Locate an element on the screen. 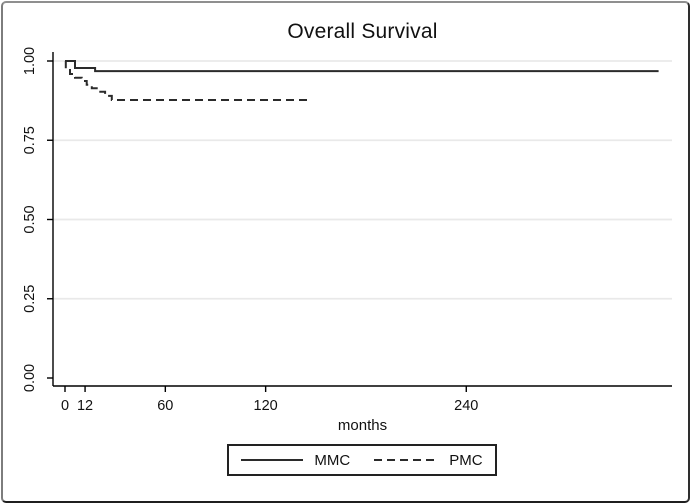  legend-item-mmc: MMC is located at coordinates (295, 460).